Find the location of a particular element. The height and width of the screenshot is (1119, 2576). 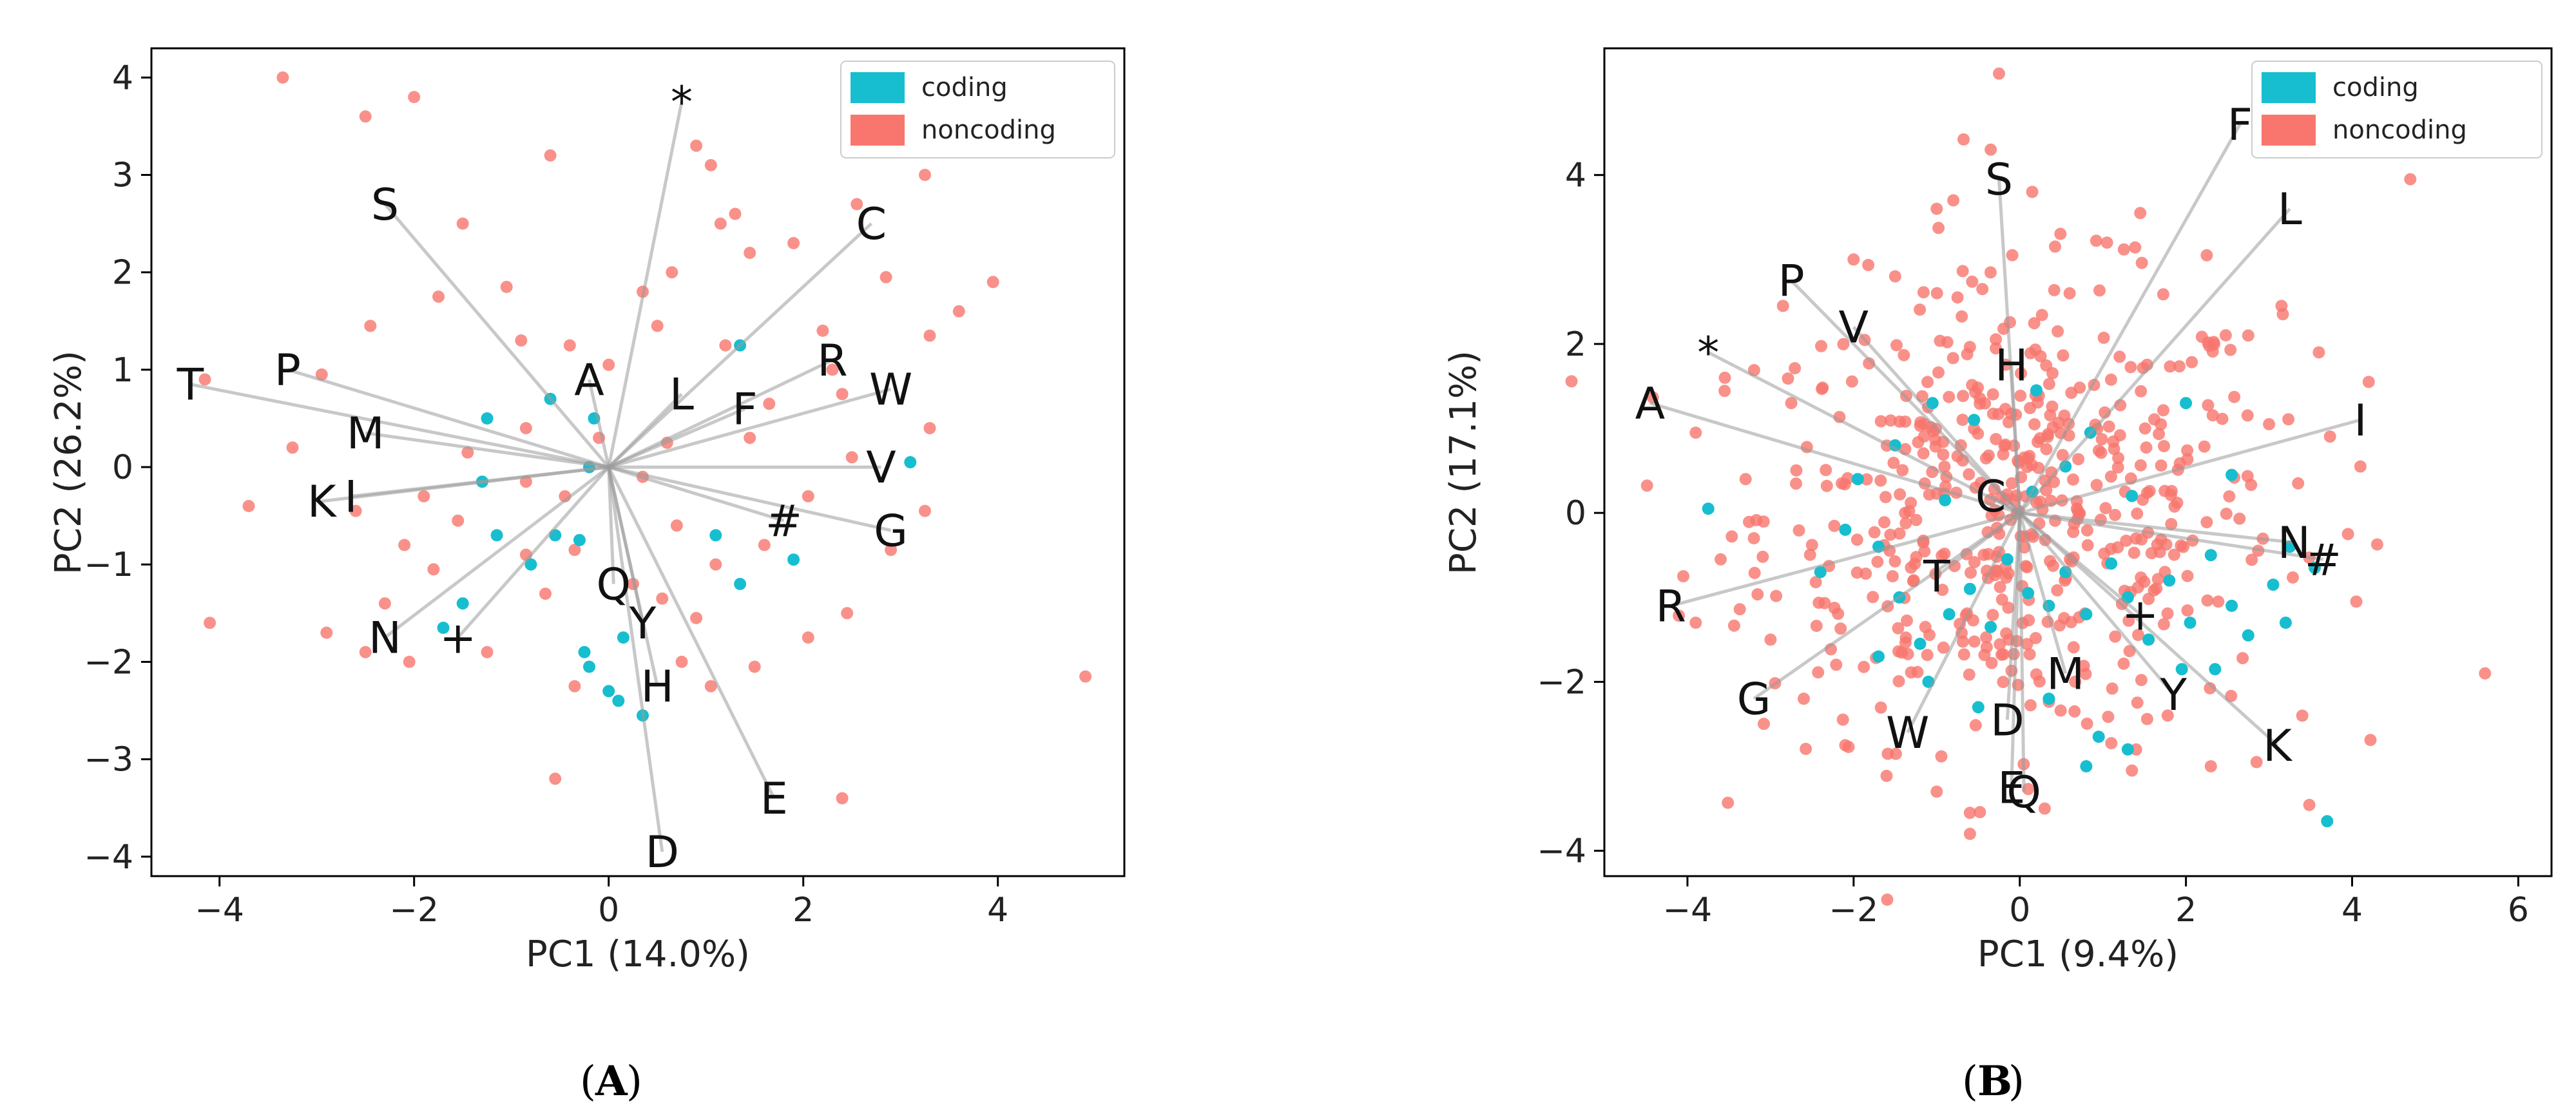

x-tick-label: 2 is located at coordinates (2185, 910).